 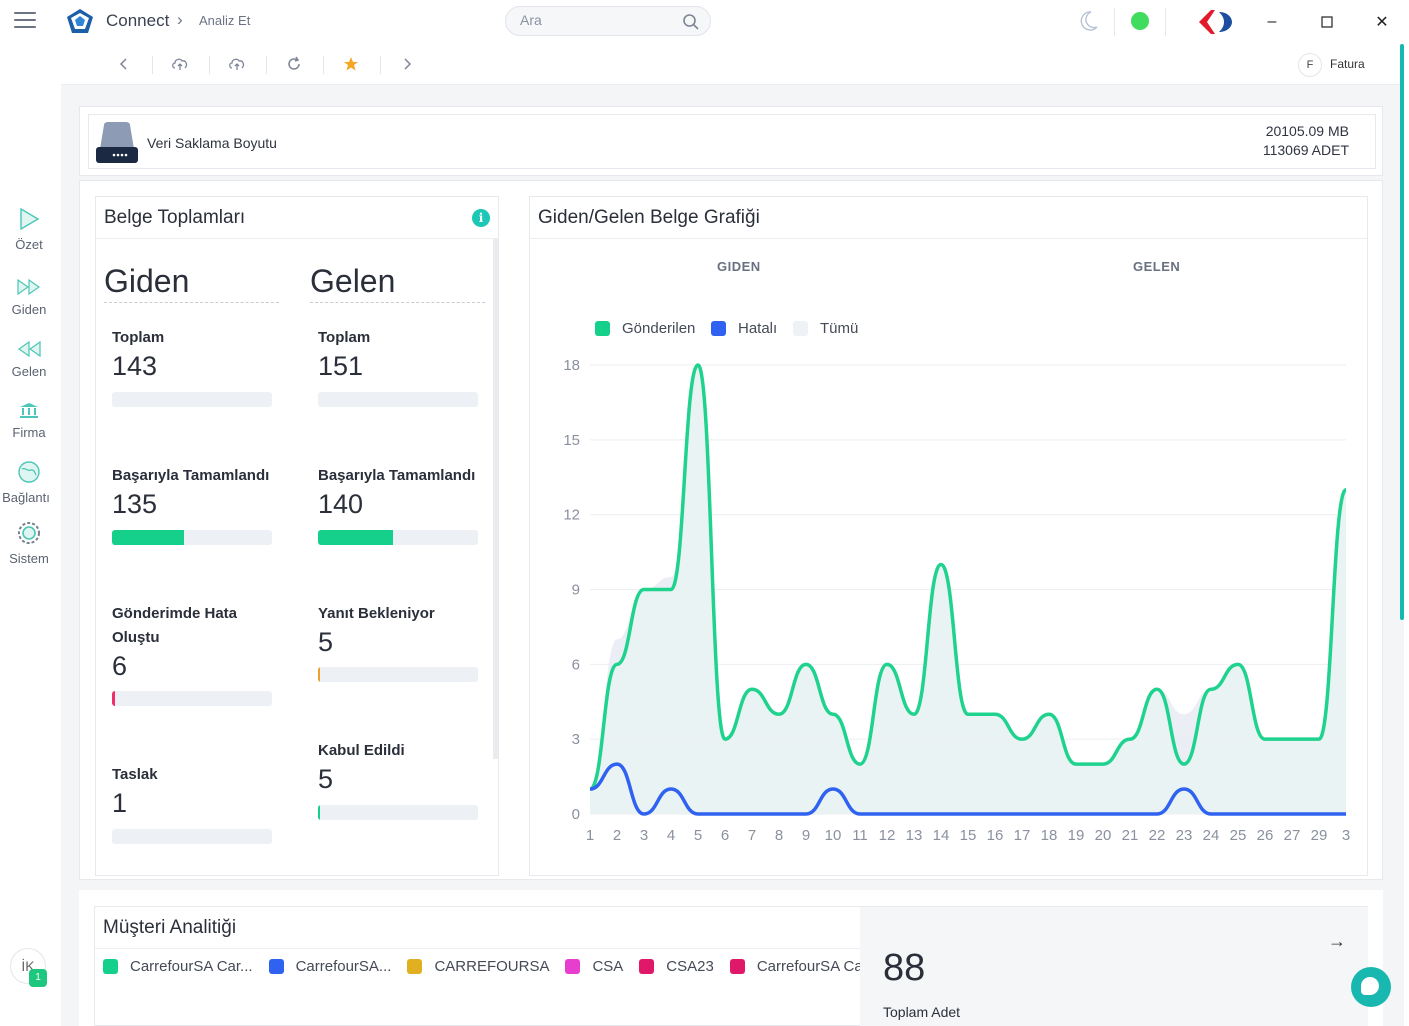 I want to click on app-title: Connect, so click(x=138, y=20).